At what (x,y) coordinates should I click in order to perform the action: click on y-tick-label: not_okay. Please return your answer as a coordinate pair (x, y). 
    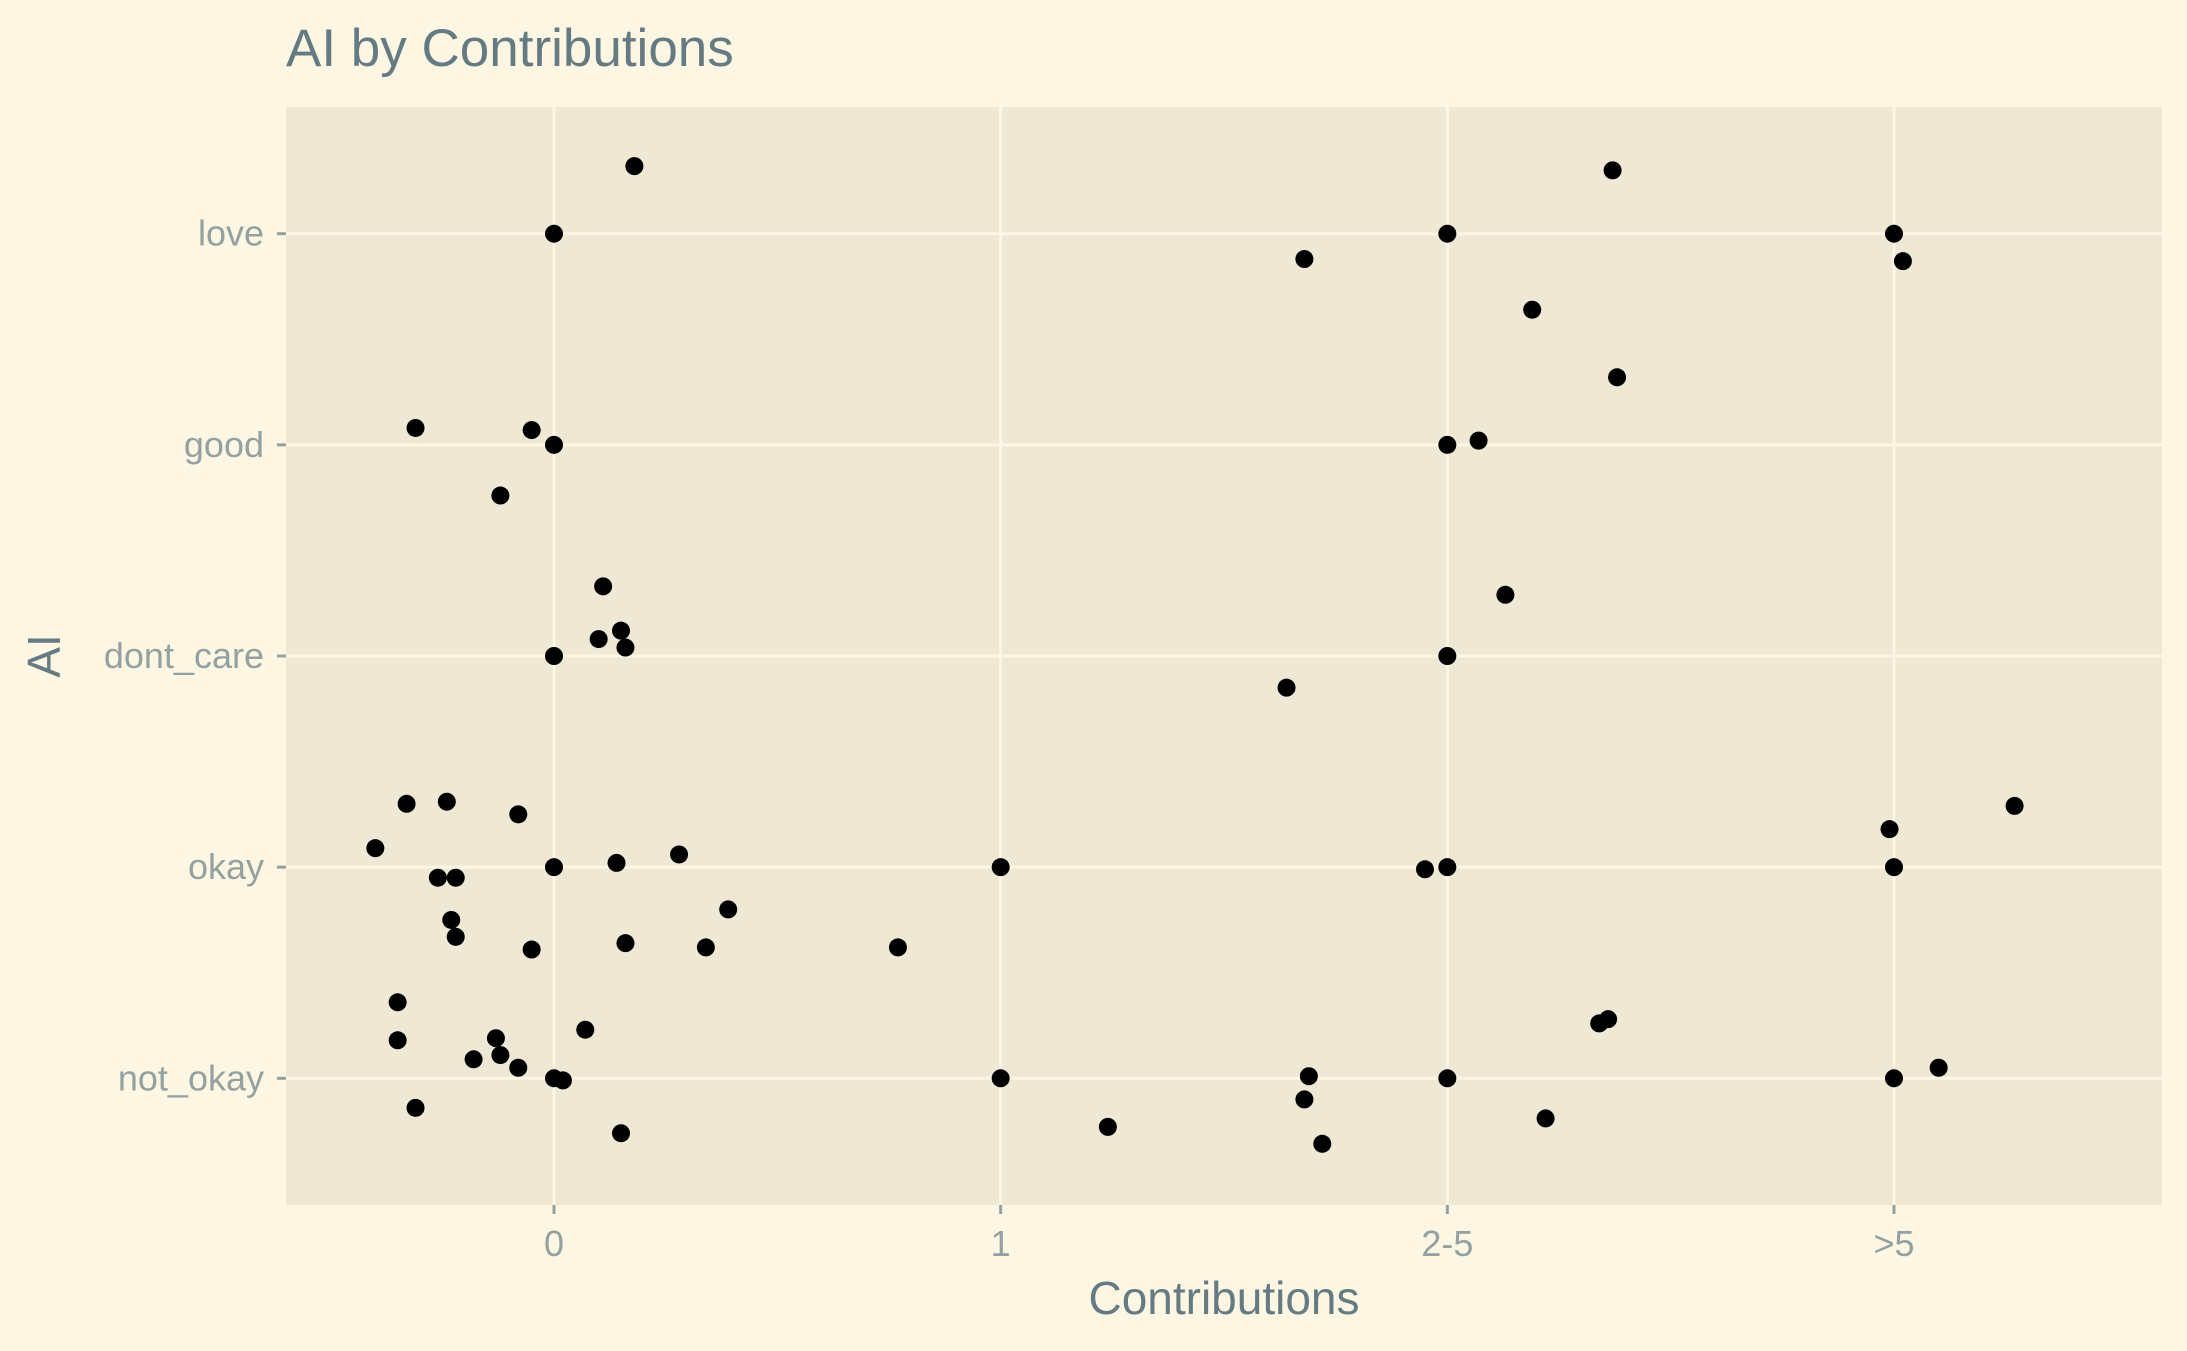
    Looking at the image, I should click on (191, 1077).